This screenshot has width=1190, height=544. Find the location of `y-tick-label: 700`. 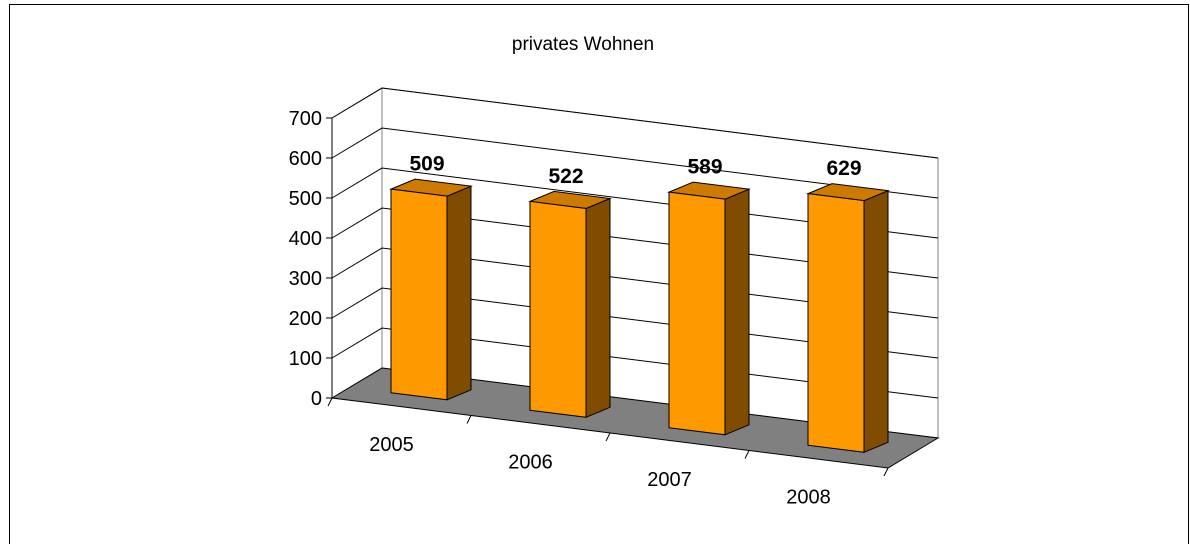

y-tick-label: 700 is located at coordinates (305, 119).